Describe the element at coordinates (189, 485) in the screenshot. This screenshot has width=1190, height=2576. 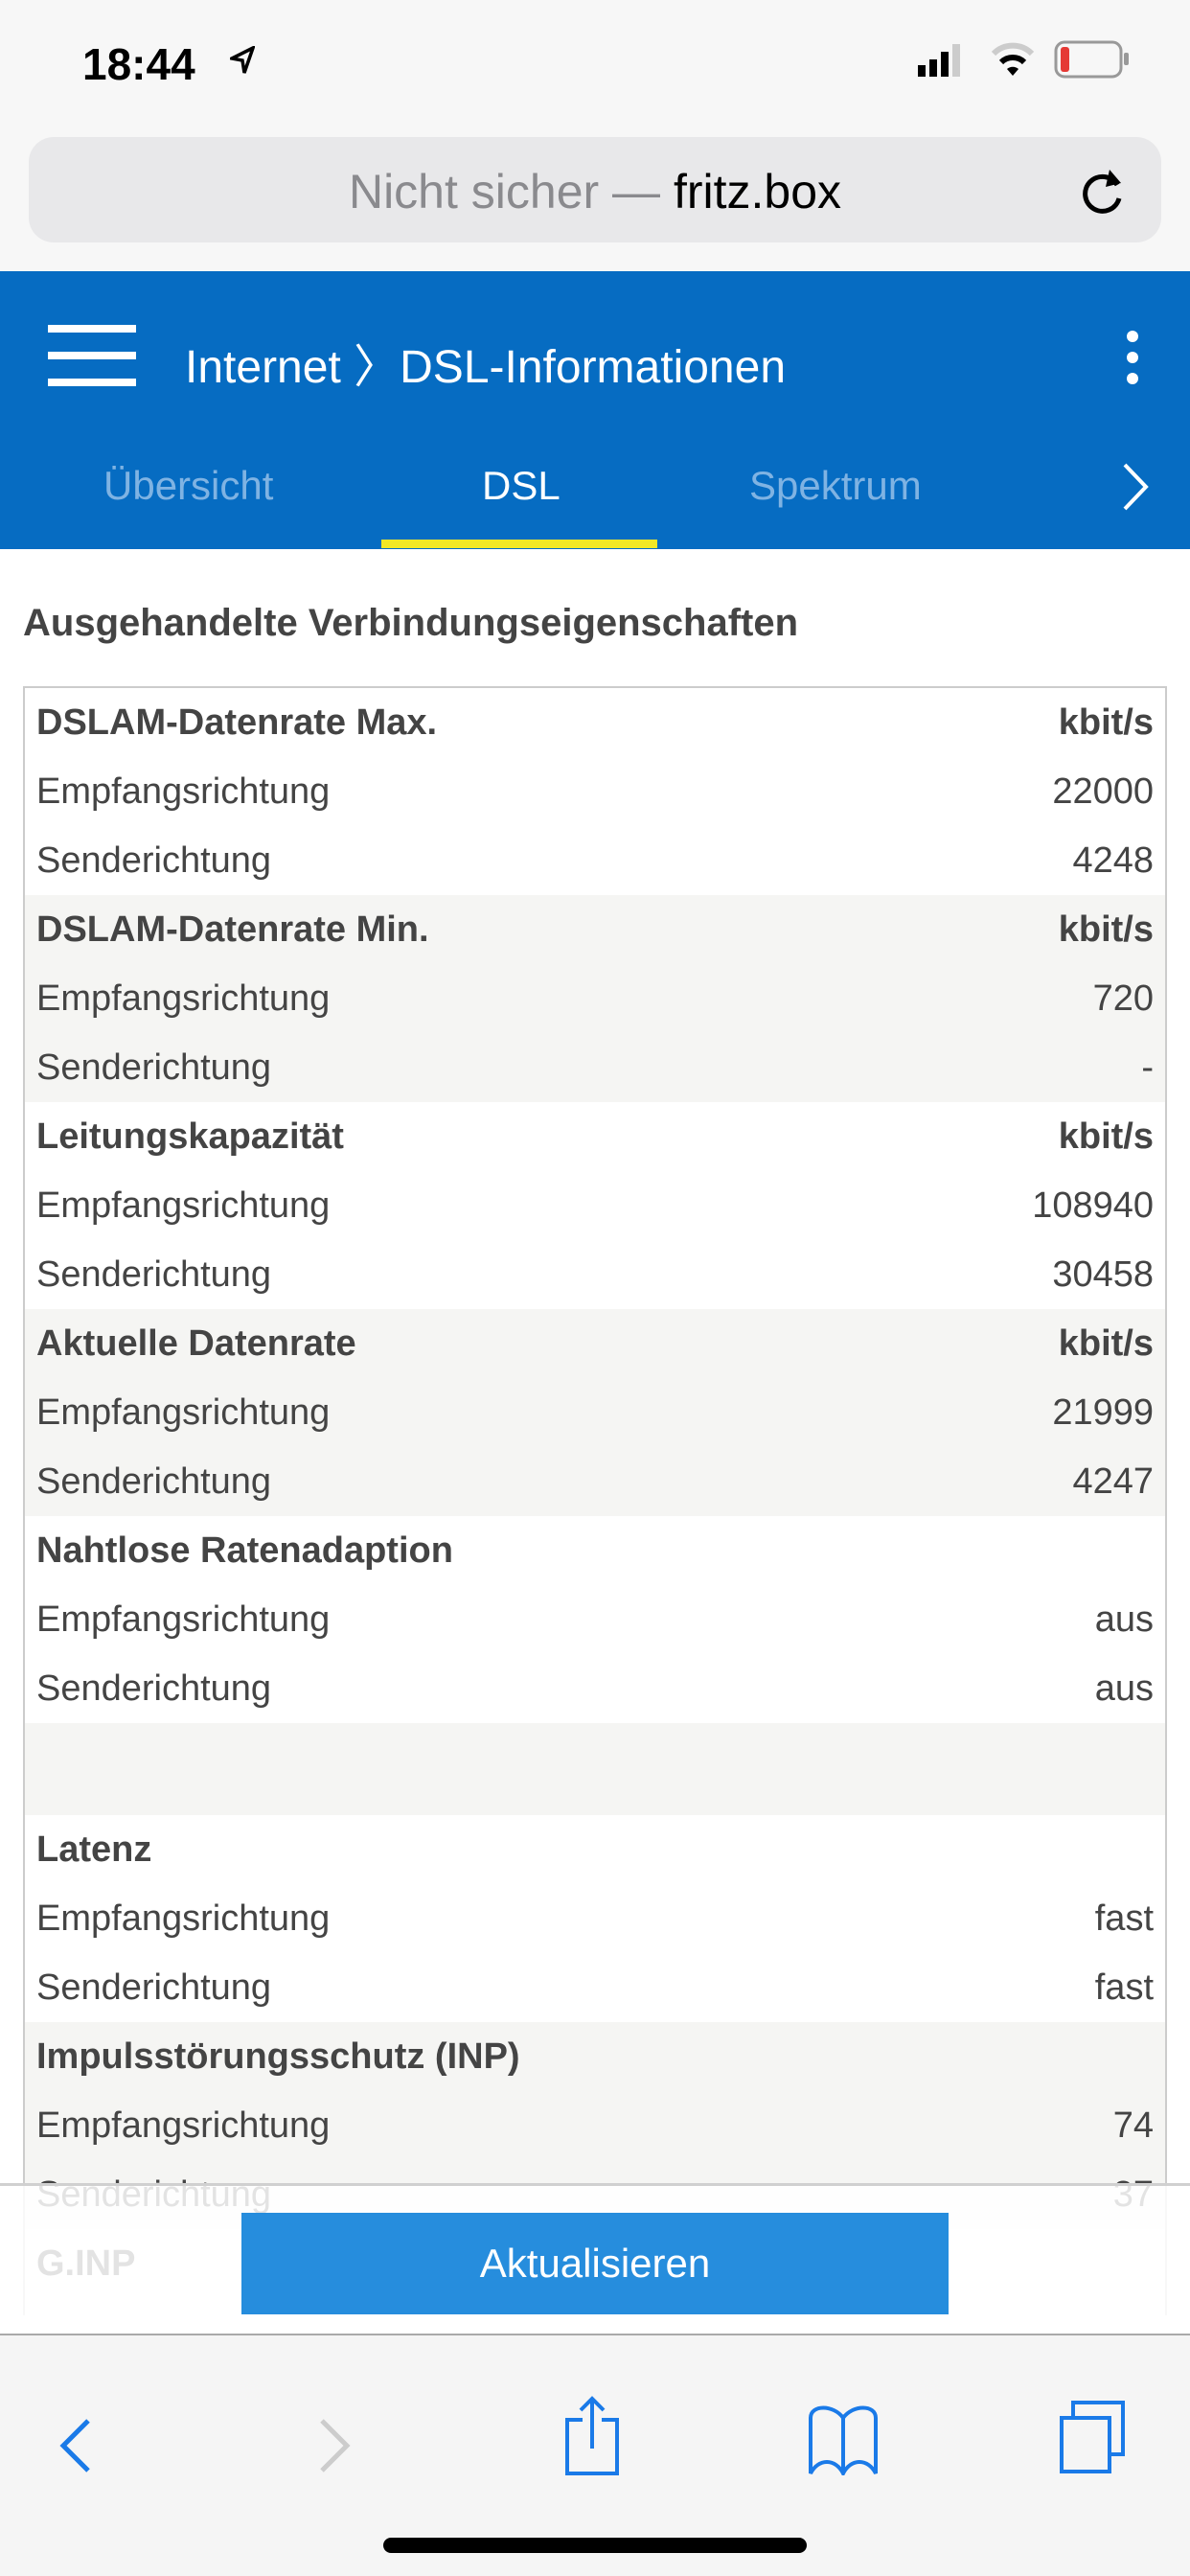
I see `tab-uebersicht: Übersicht` at that location.